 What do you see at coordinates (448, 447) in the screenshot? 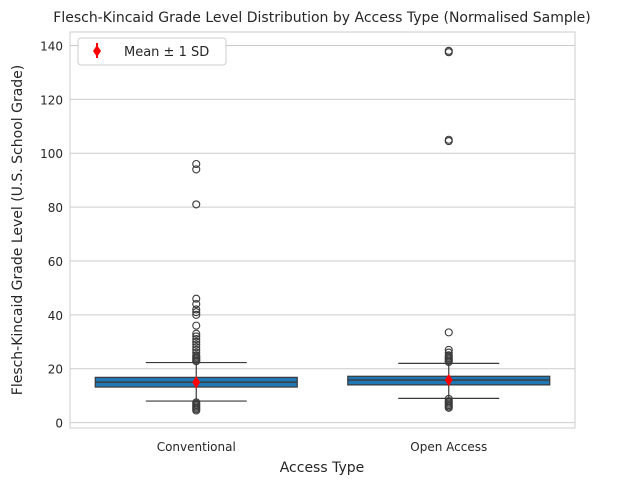
I see `x-tick-label: Open Access` at bounding box center [448, 447].